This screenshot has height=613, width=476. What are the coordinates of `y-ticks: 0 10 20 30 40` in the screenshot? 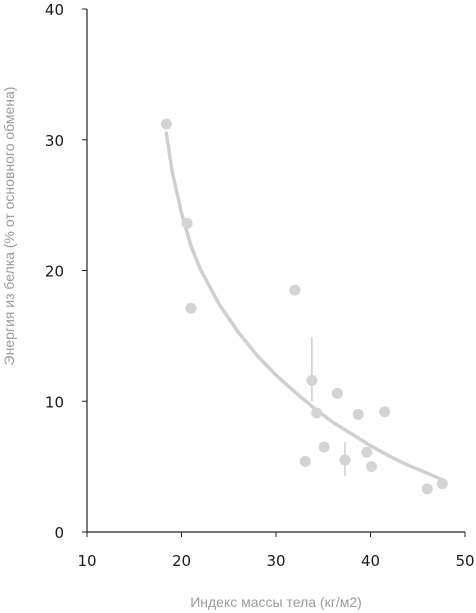 It's located at (66, 271).